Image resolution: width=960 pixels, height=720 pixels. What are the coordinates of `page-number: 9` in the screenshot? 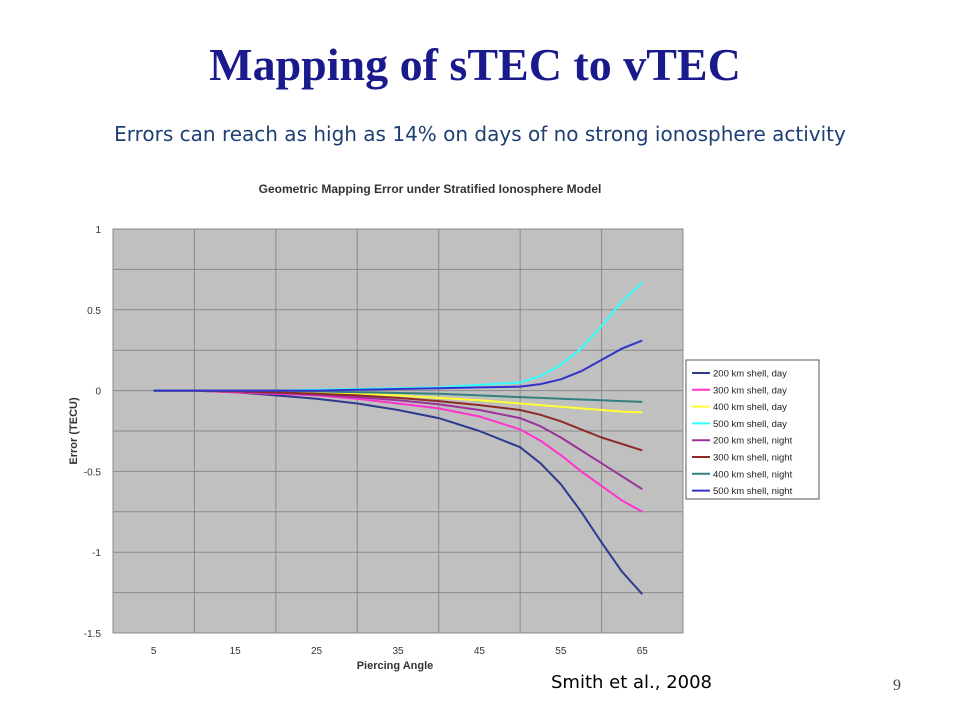 It's located at (897, 685).